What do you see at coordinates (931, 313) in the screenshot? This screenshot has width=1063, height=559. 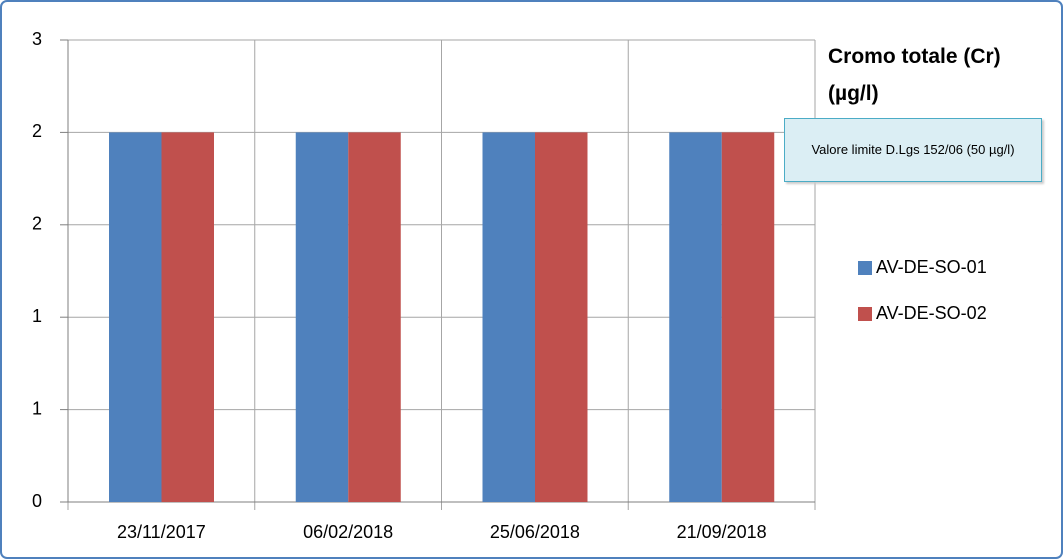 I see `legend-label: AV-DE-SO-02` at bounding box center [931, 313].